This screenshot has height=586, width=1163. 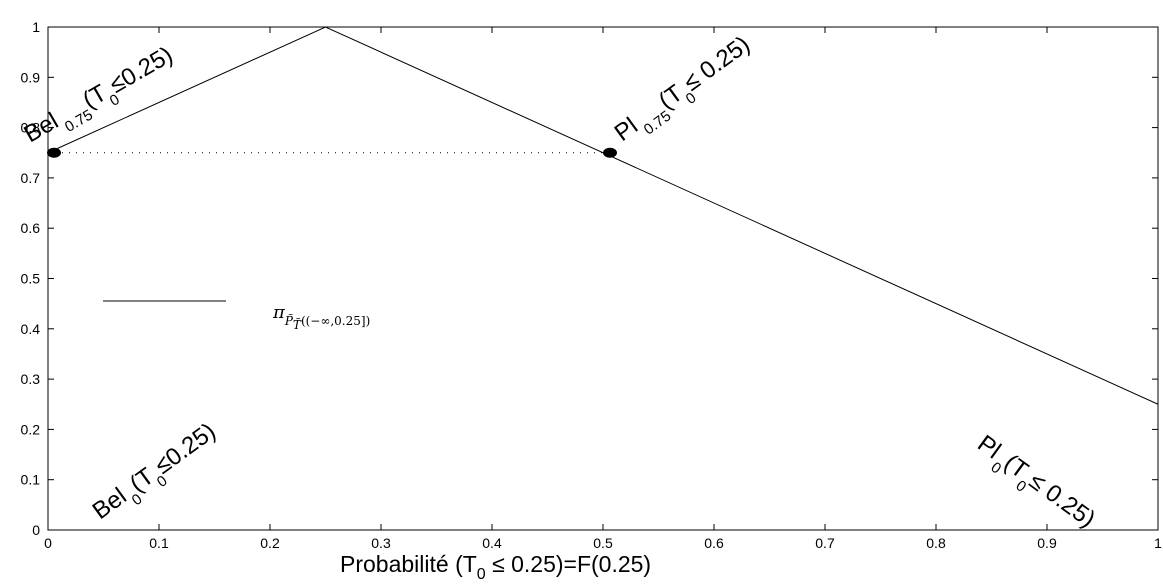 What do you see at coordinates (408, 564) in the screenshot?
I see `x-axis-label-main: Probabilité (T` at bounding box center [408, 564].